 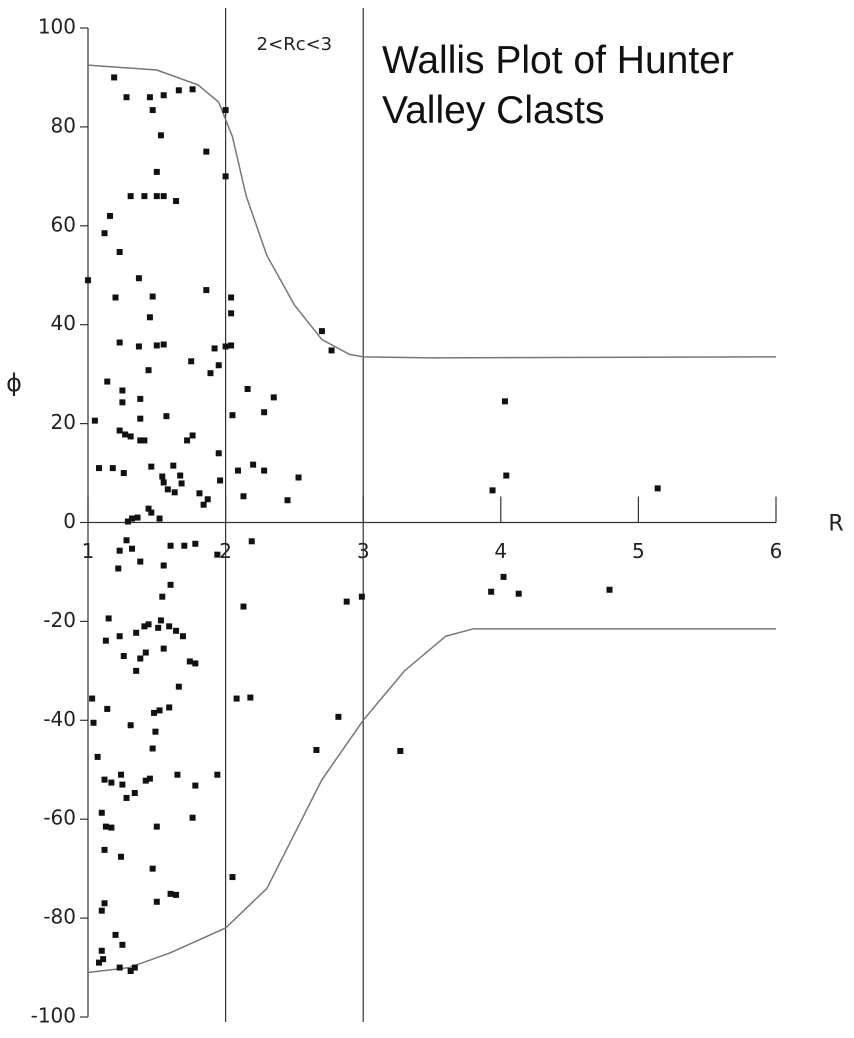 I want to click on x-tick-label: 6, so click(x=776, y=551).